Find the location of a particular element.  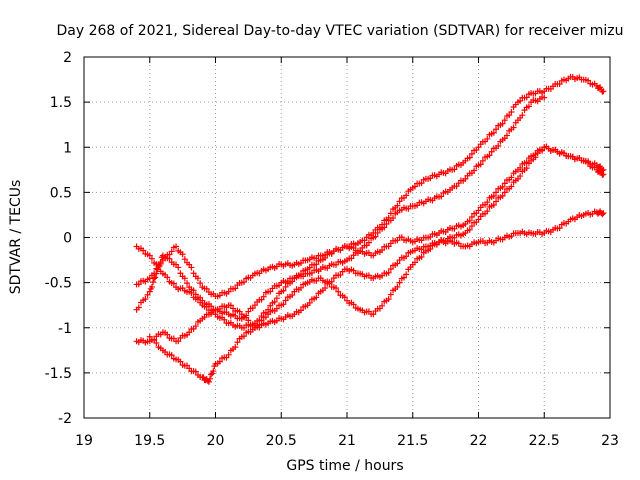

x-tick-label: 22.5 is located at coordinates (544, 441).